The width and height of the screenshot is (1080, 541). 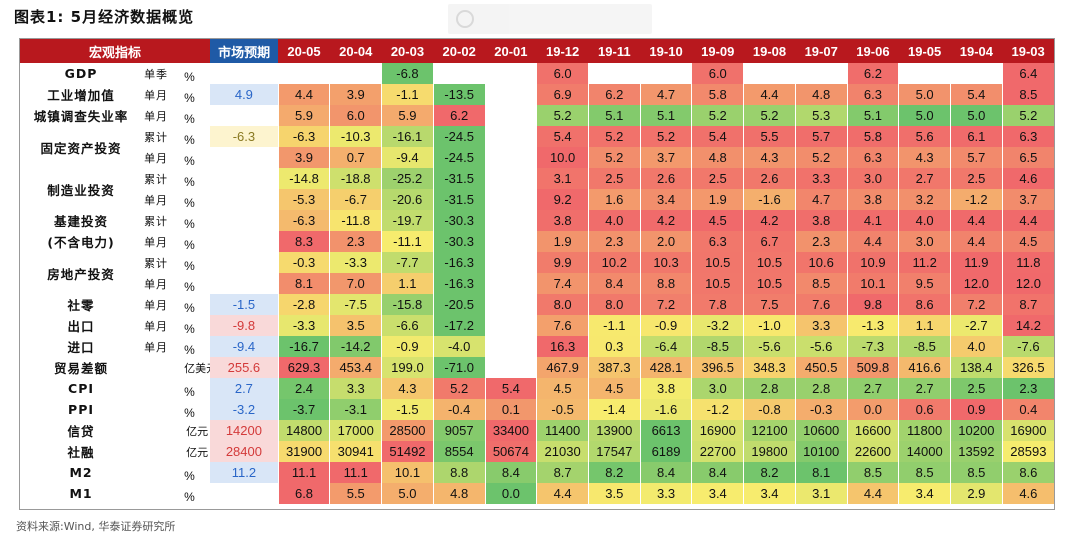 I want to click on indicator-label: 房地产投资, so click(x=81, y=273).